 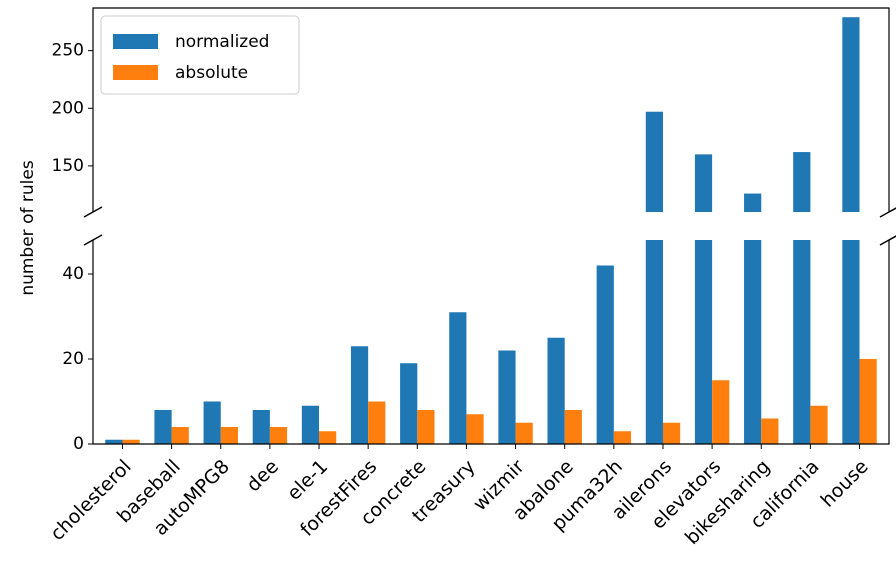 What do you see at coordinates (78, 444) in the screenshot?
I see `lower-y-tick-label-0: 0` at bounding box center [78, 444].